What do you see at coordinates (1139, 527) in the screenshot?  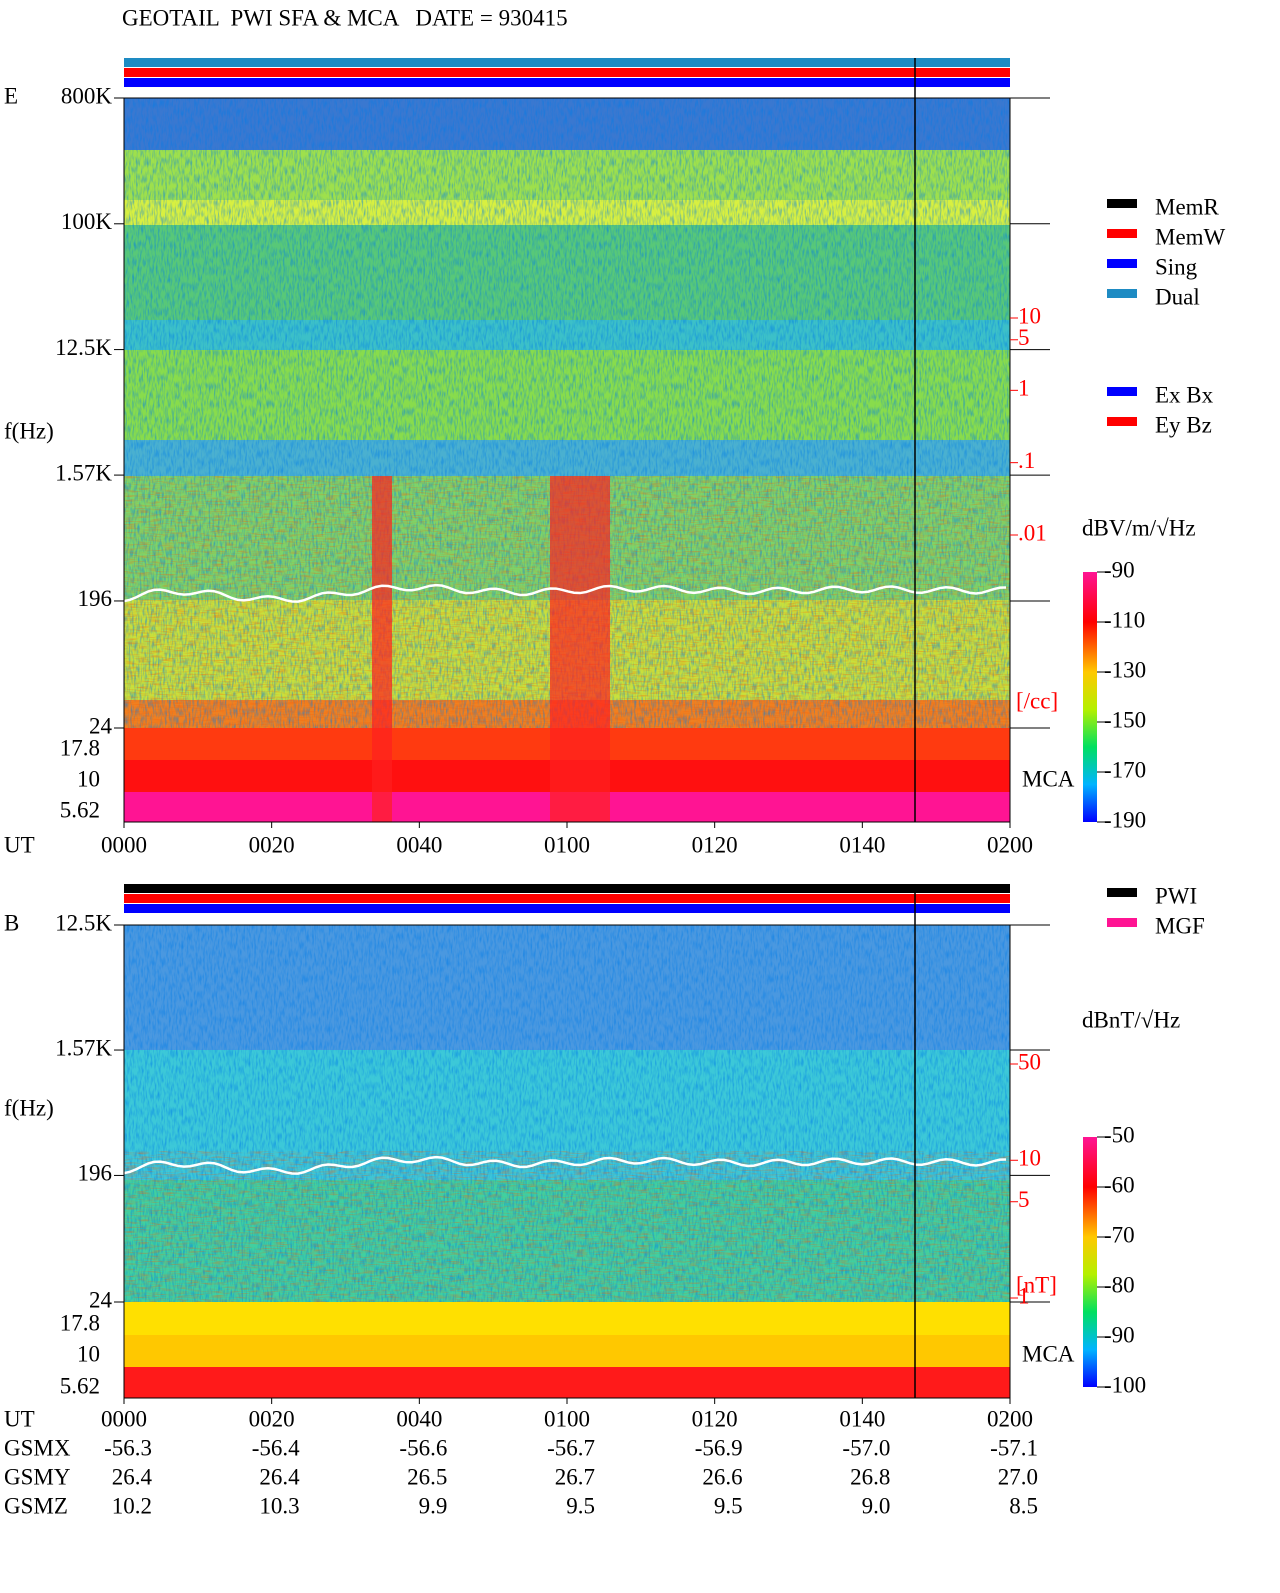 I see `colorbar-unit: dBV/m/√Hz` at bounding box center [1139, 527].